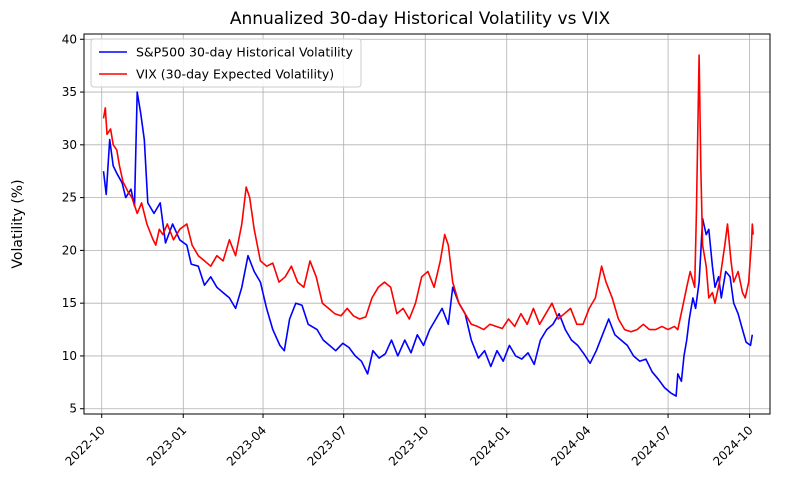  What do you see at coordinates (69, 198) in the screenshot?
I see `y-tick-label: 25` at bounding box center [69, 198].